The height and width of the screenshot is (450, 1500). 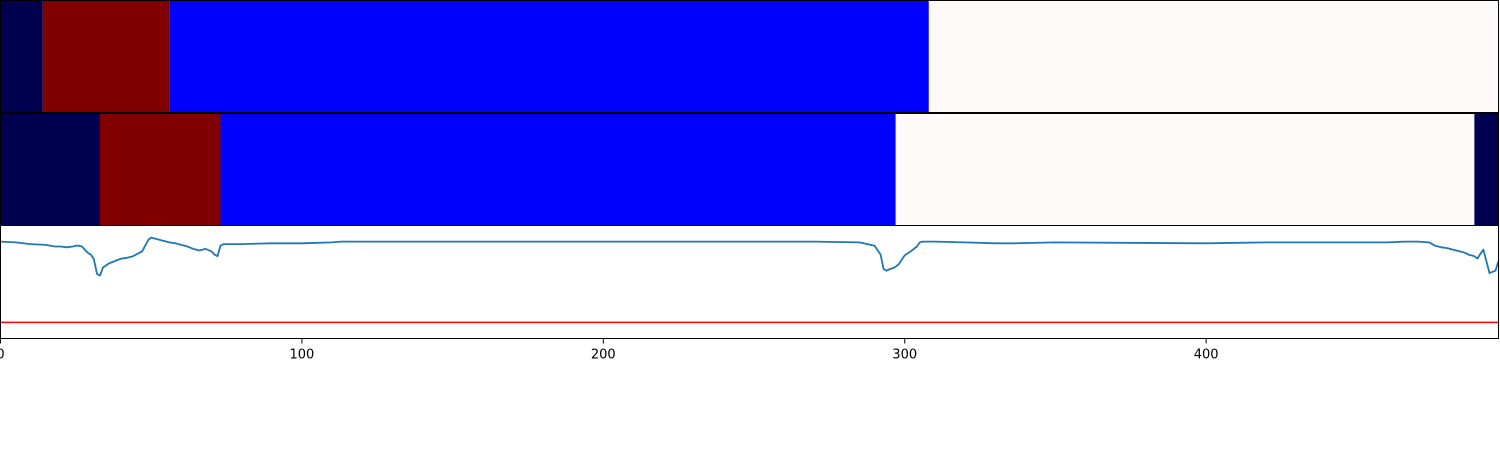 I want to click on series-line, so click(x=749, y=256).